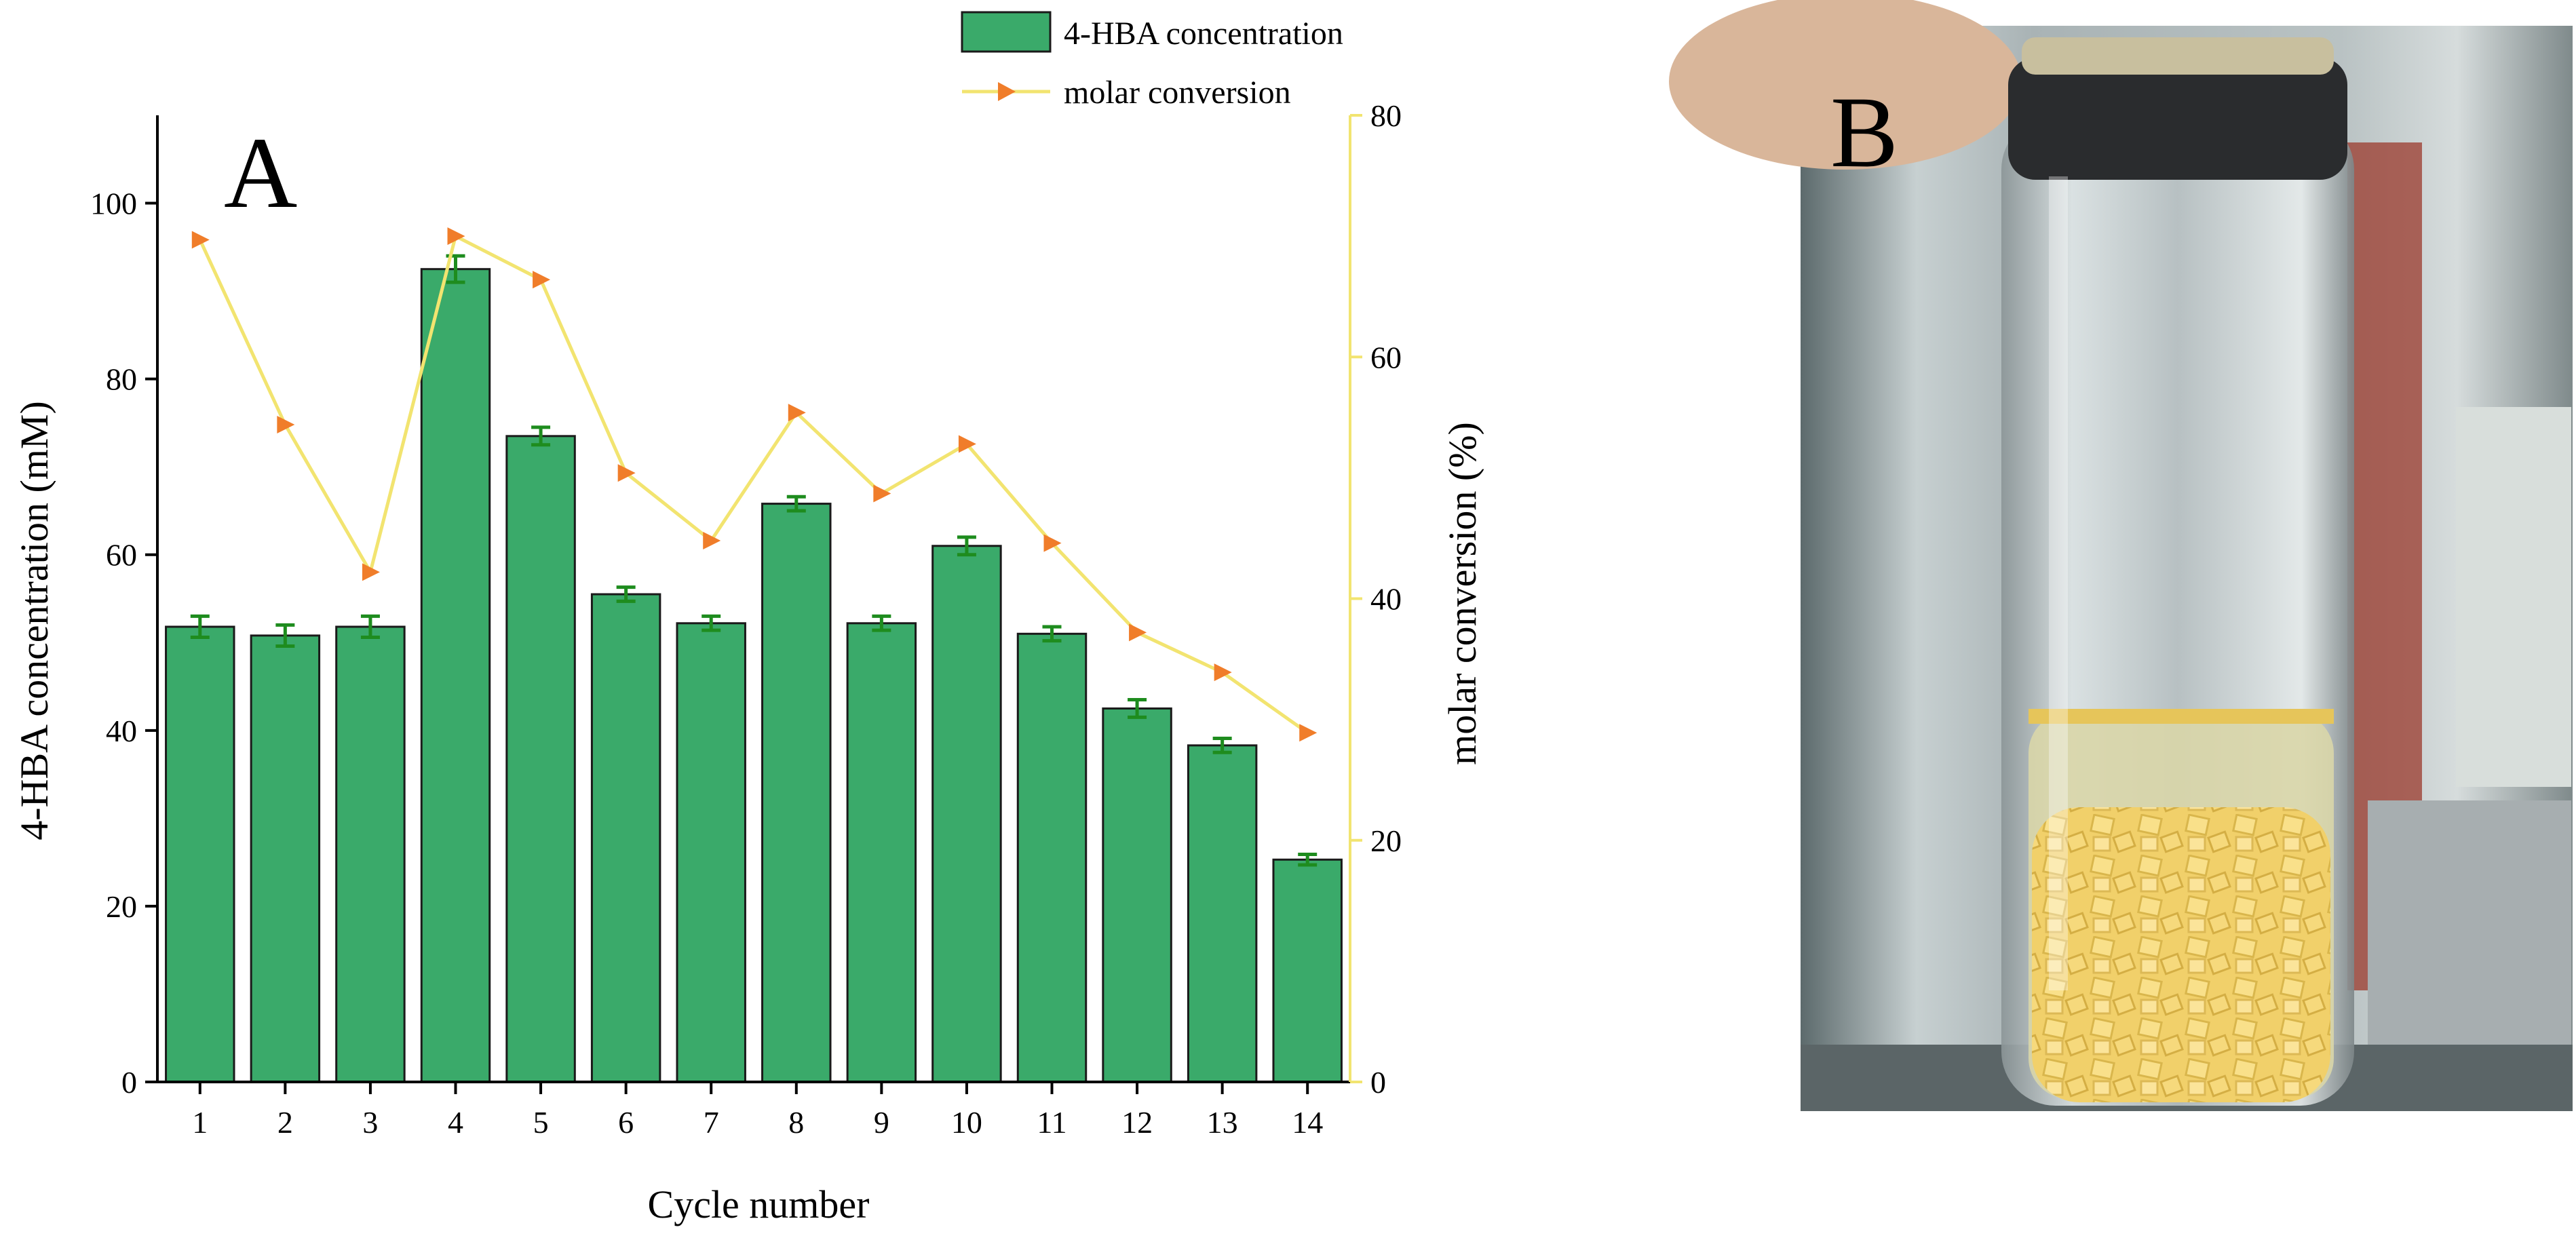  I want to click on x-tick-label: 1, so click(200, 1122).